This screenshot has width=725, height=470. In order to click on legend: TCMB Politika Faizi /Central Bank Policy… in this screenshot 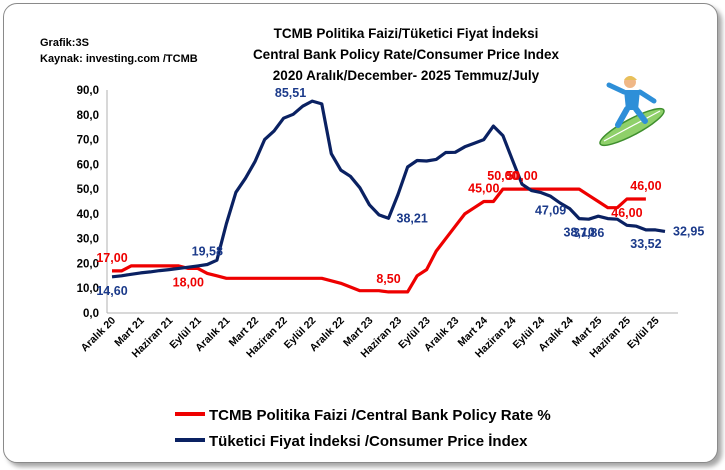, I will do `click(363, 428)`.